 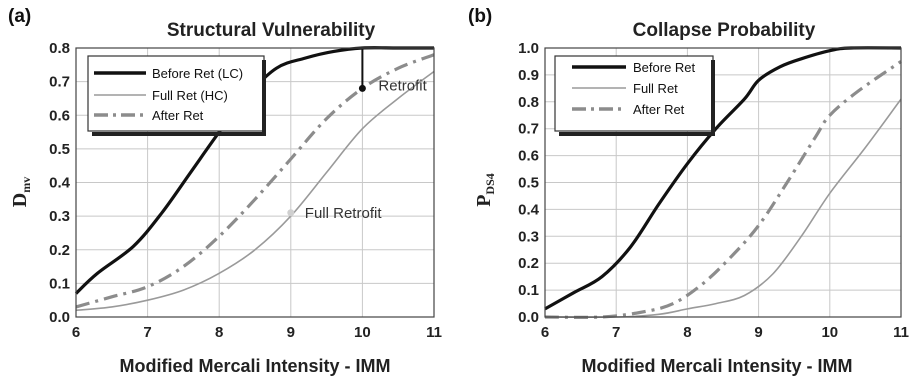 I want to click on retrofit-point, so click(x=362, y=88).